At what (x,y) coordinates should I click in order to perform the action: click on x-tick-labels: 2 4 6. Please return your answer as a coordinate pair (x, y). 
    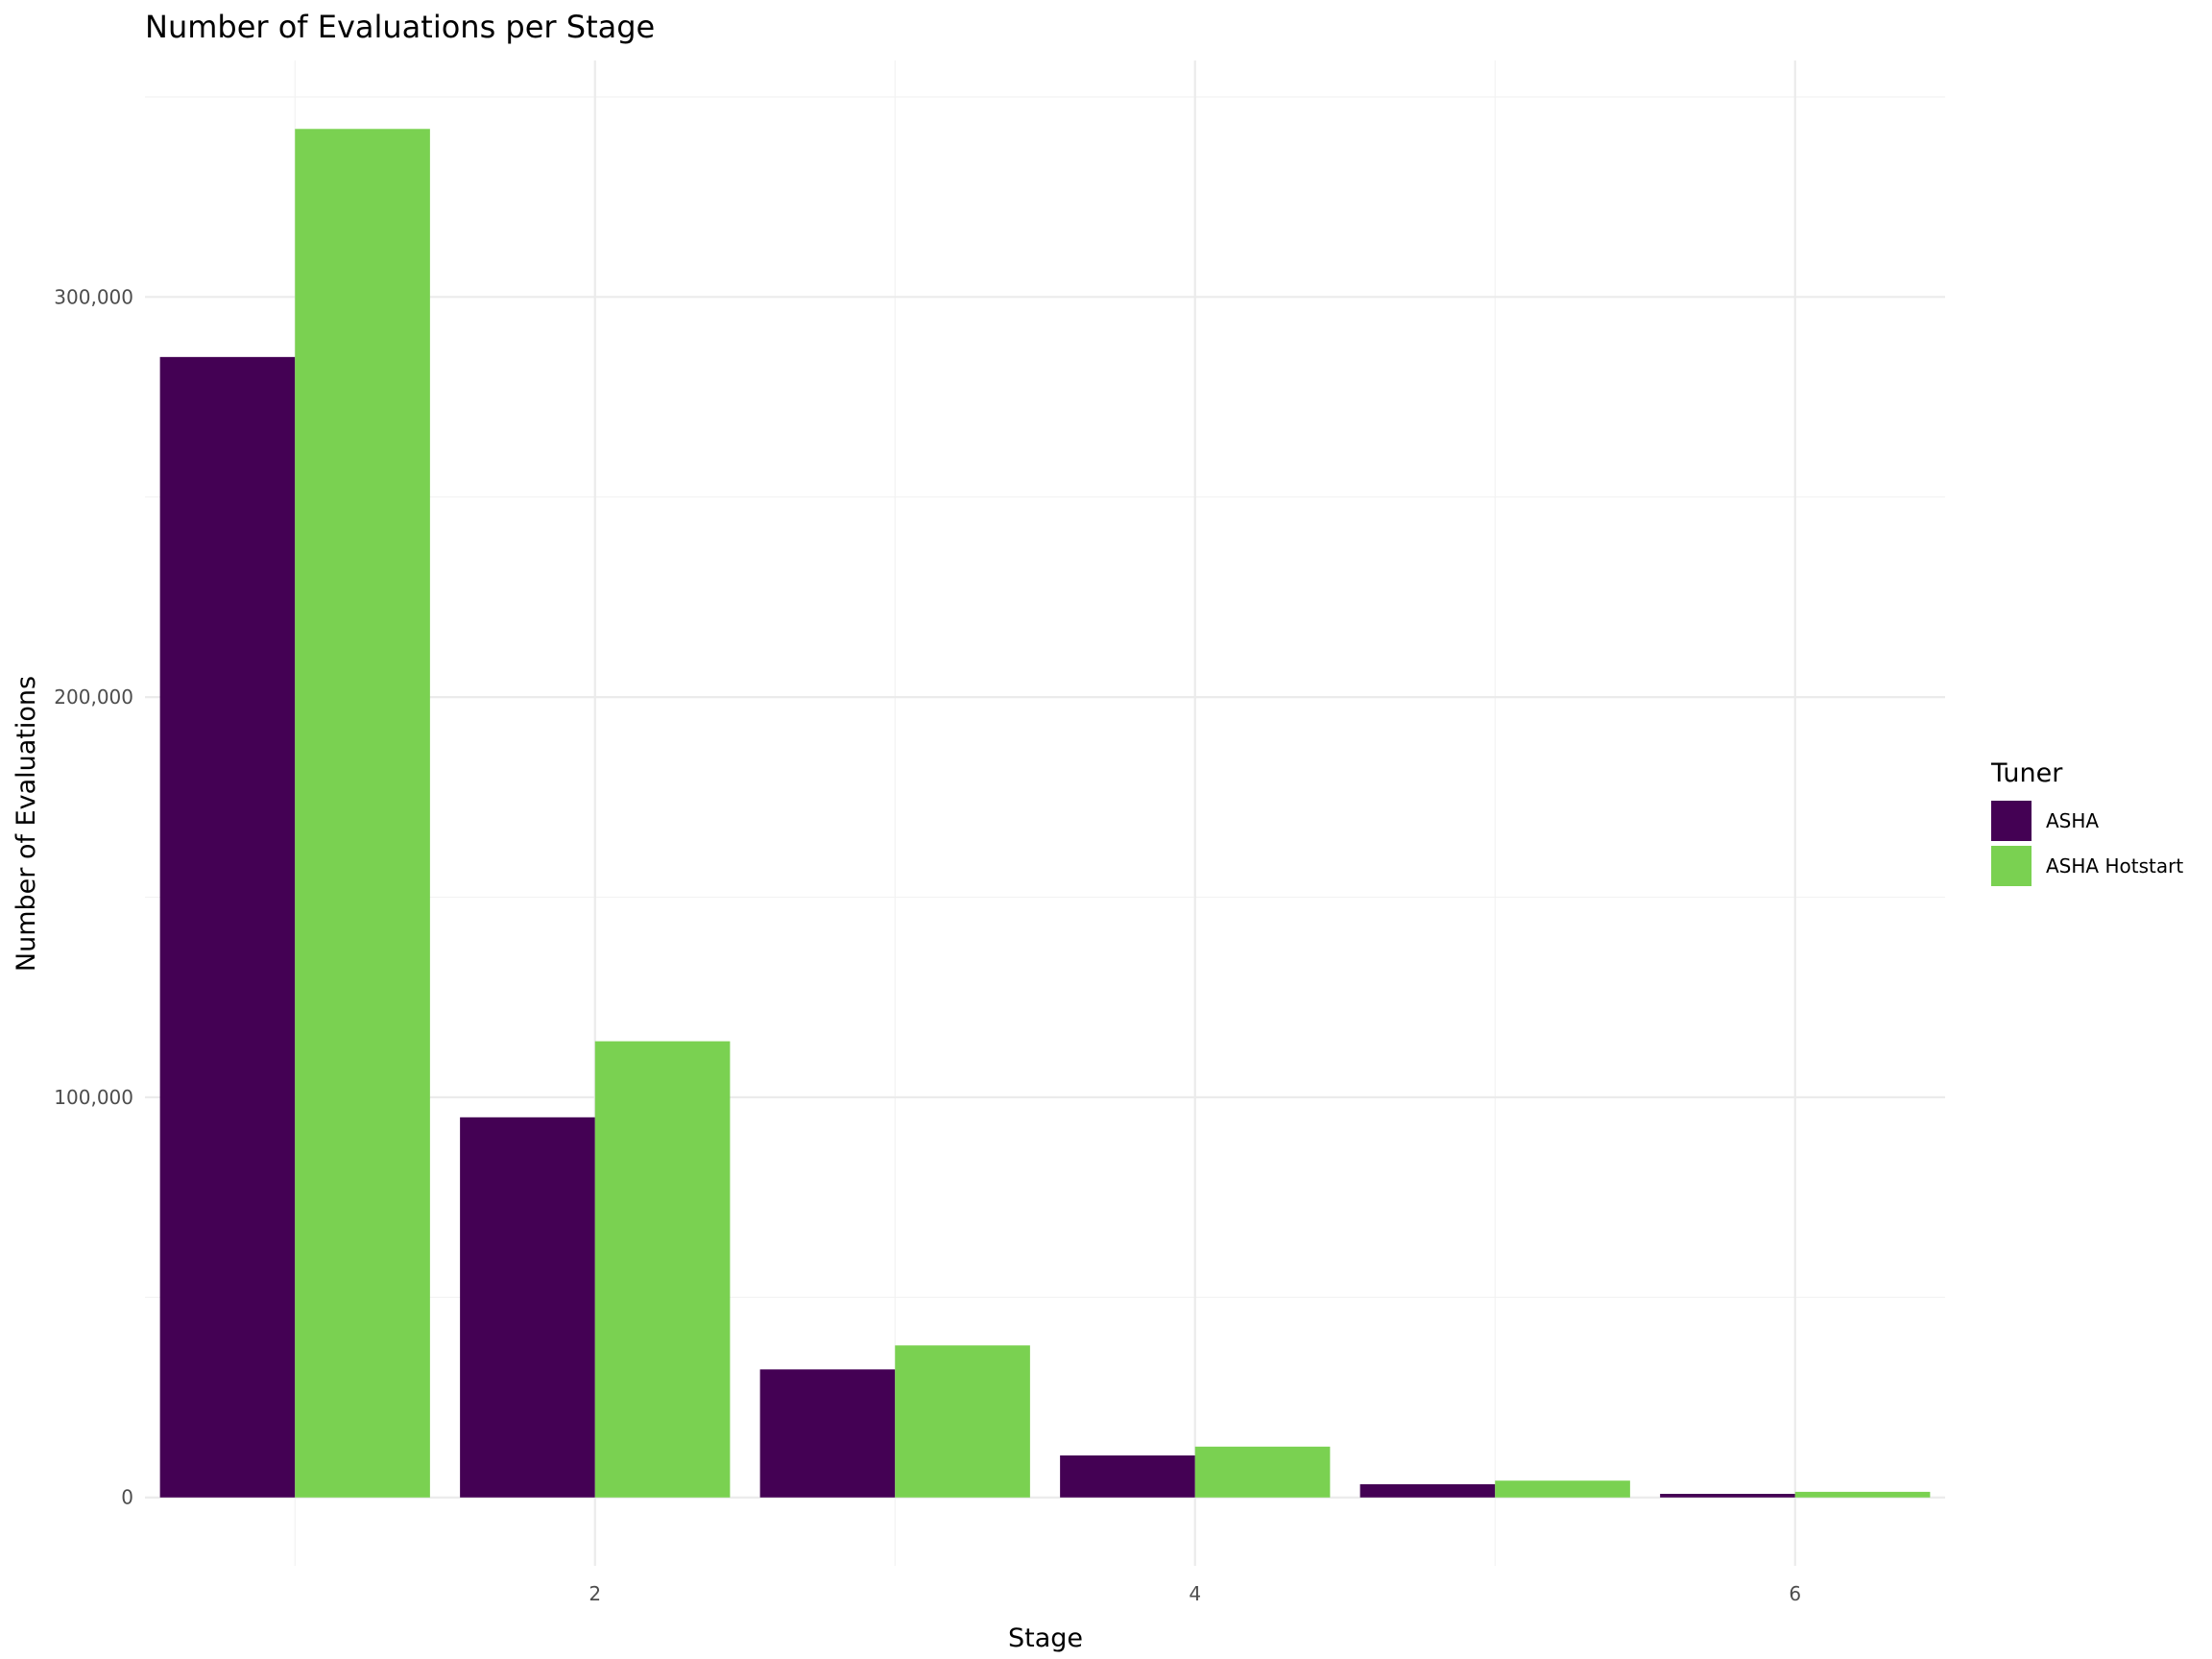
    Looking at the image, I should click on (1195, 1594).